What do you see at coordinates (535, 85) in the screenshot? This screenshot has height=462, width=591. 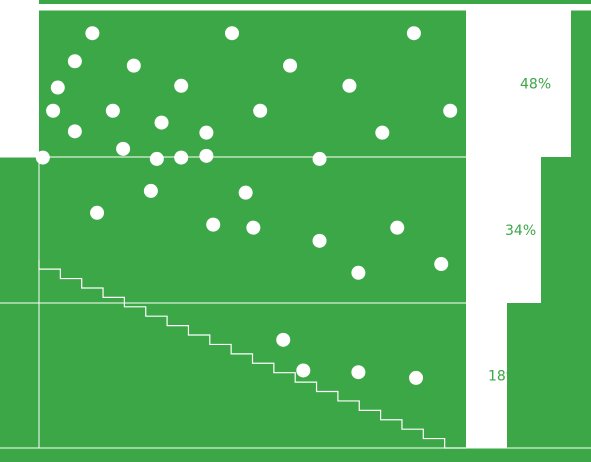 I see `share-label-1: 48%` at bounding box center [535, 85].